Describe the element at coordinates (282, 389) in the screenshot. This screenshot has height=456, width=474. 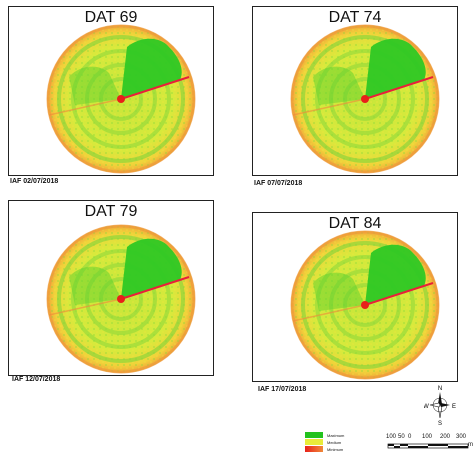
I see `panel-caption: IAF 17/07/2018` at that location.